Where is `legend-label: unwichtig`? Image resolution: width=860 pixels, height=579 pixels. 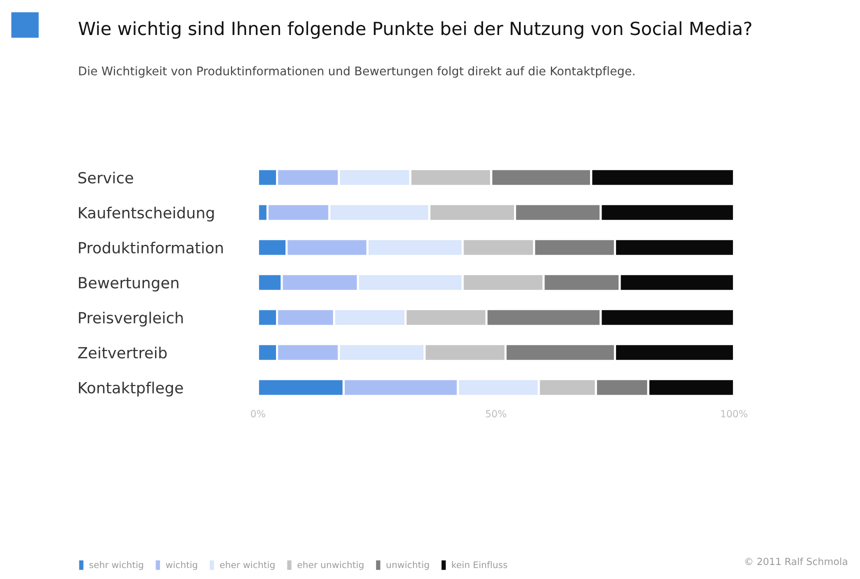 legend-label: unwichtig is located at coordinates (407, 565).